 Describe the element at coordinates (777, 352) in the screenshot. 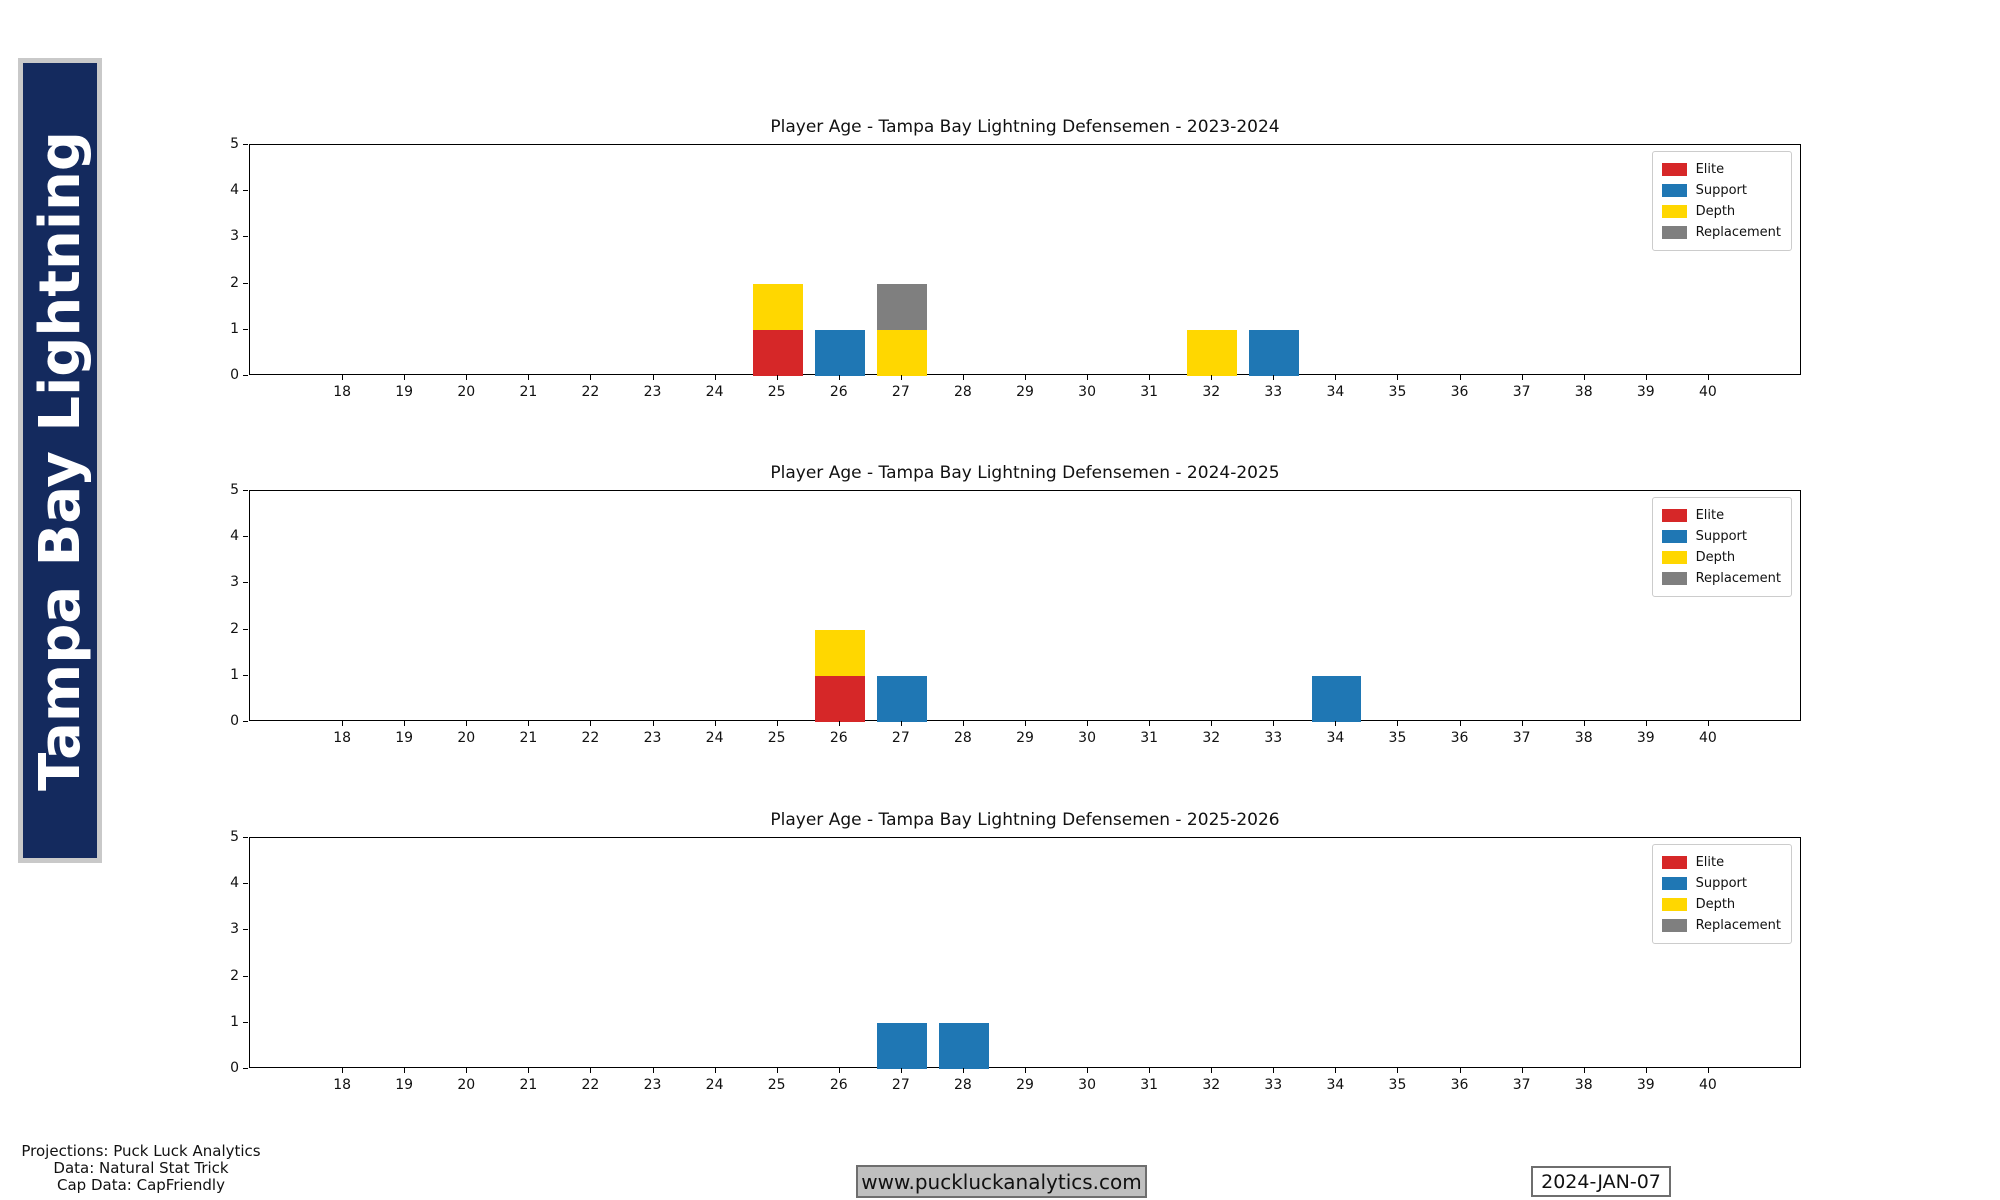

I see `bar-segment-elite` at that location.